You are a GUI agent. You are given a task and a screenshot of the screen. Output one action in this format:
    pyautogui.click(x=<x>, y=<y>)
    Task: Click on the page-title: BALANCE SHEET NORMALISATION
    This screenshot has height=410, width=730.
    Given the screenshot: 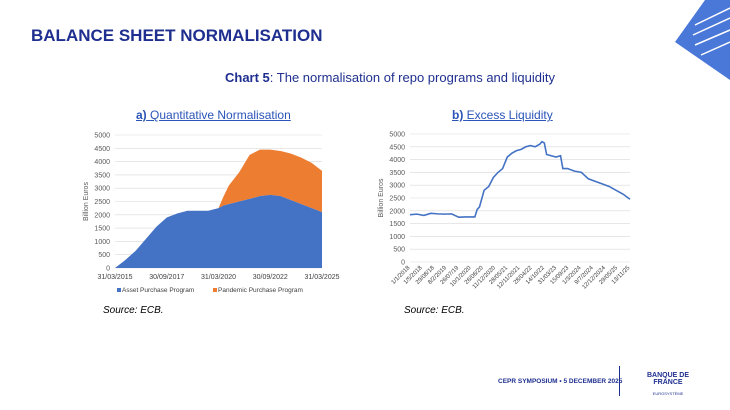 What is the action you would take?
    pyautogui.click(x=177, y=35)
    